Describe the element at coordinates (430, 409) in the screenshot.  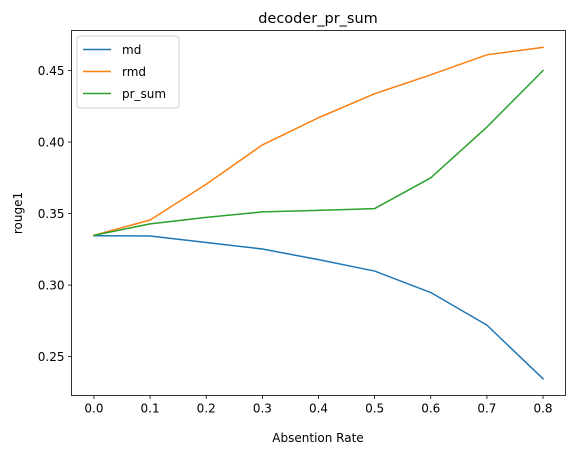
I see `x-tick-label: 0.6` at that location.